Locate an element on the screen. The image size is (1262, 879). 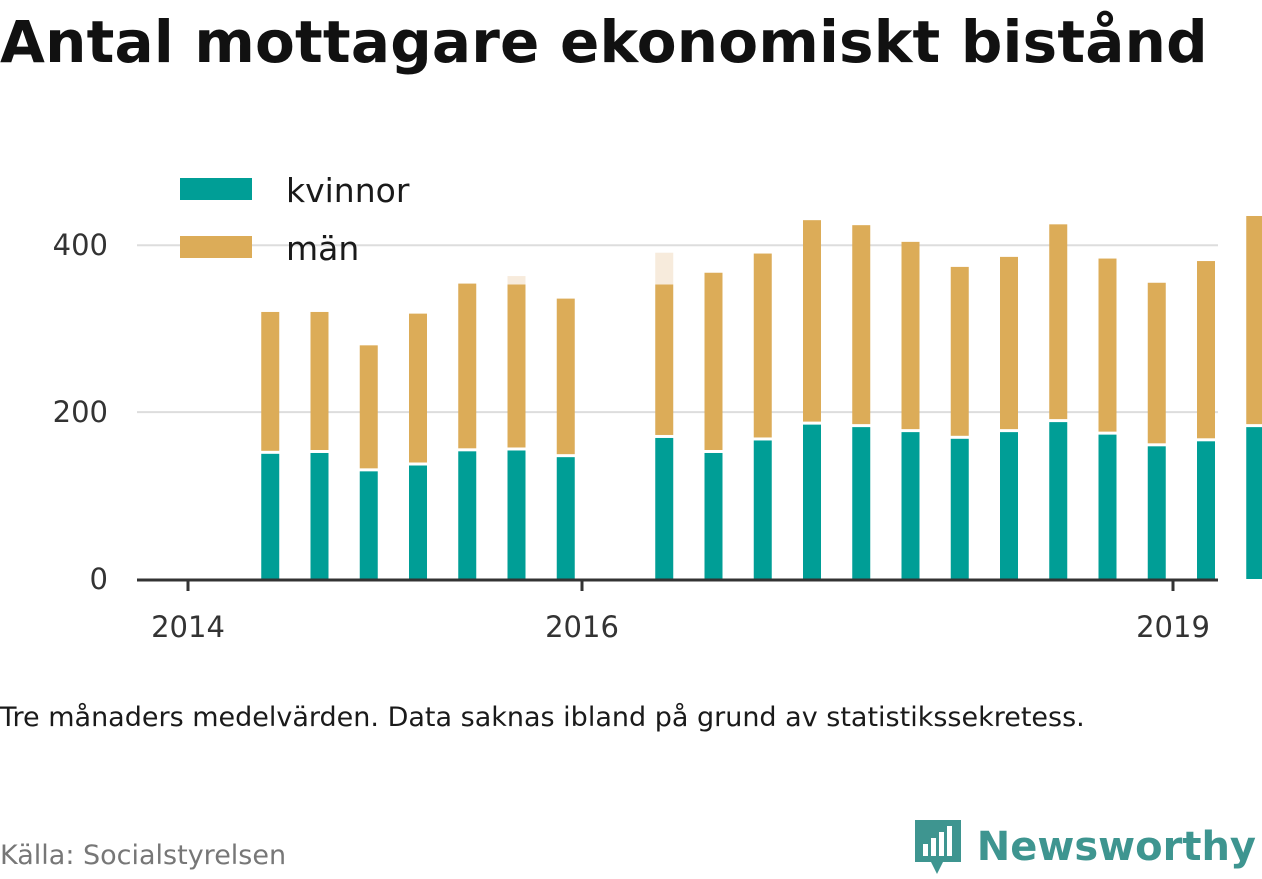
brand-logo: Newsworthy is located at coordinates (1084, 847).